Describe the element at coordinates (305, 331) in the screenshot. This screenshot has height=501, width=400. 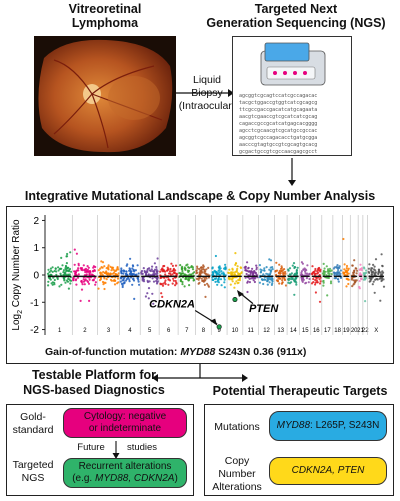
I see `chromosome-label: 15` at that location.